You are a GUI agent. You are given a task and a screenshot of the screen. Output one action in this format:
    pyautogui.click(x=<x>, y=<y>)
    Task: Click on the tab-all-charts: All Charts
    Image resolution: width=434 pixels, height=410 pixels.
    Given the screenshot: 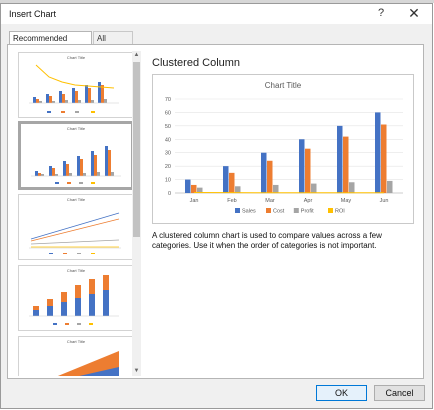 What is the action you would take?
    pyautogui.click(x=113, y=43)
    